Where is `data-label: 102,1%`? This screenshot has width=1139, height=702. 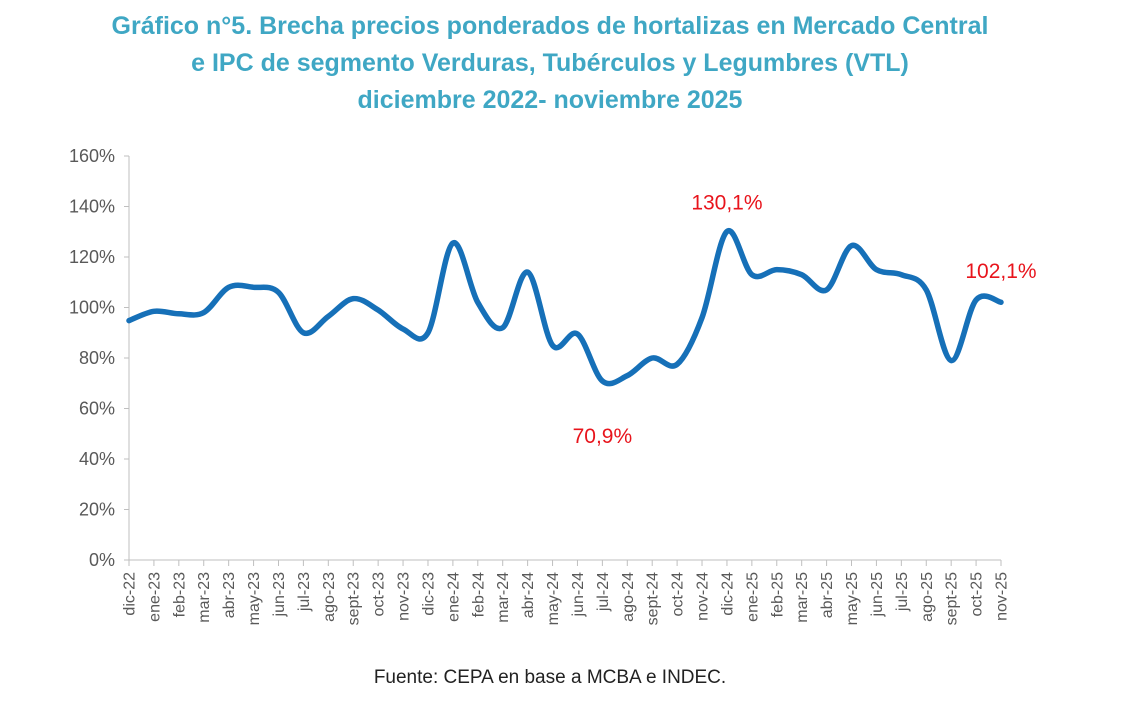
data-label: 102,1% is located at coordinates (1000, 271).